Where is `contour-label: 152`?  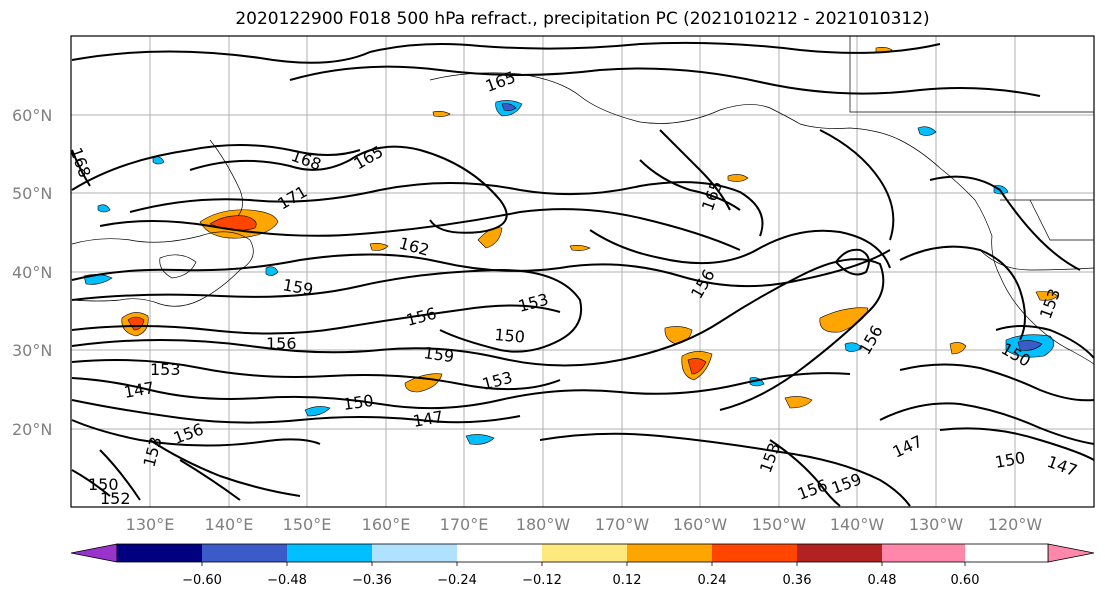
contour-label: 152 is located at coordinates (115, 498).